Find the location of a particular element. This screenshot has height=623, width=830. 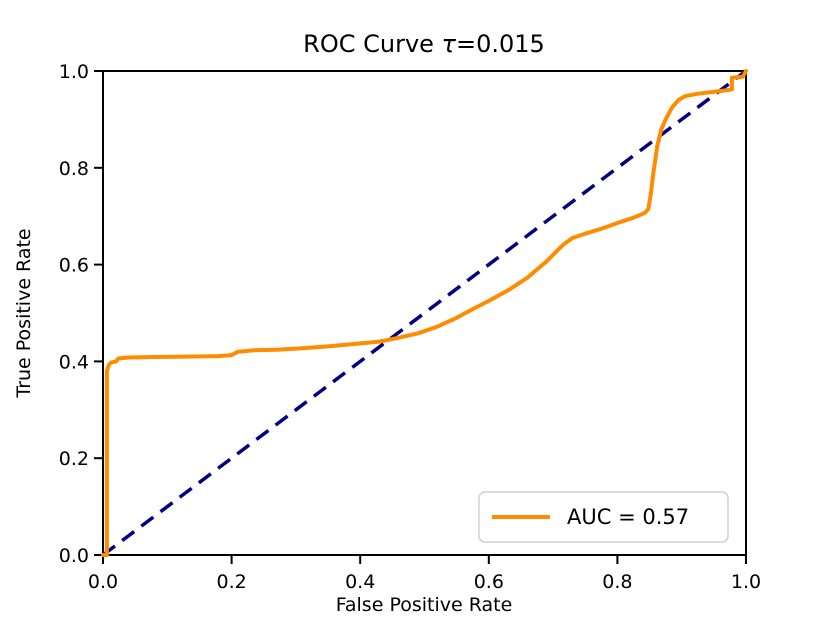

x-axis-ticks: 0.0 0.2 0.4 0.6 0.8 1.0 is located at coordinates (424, 574).